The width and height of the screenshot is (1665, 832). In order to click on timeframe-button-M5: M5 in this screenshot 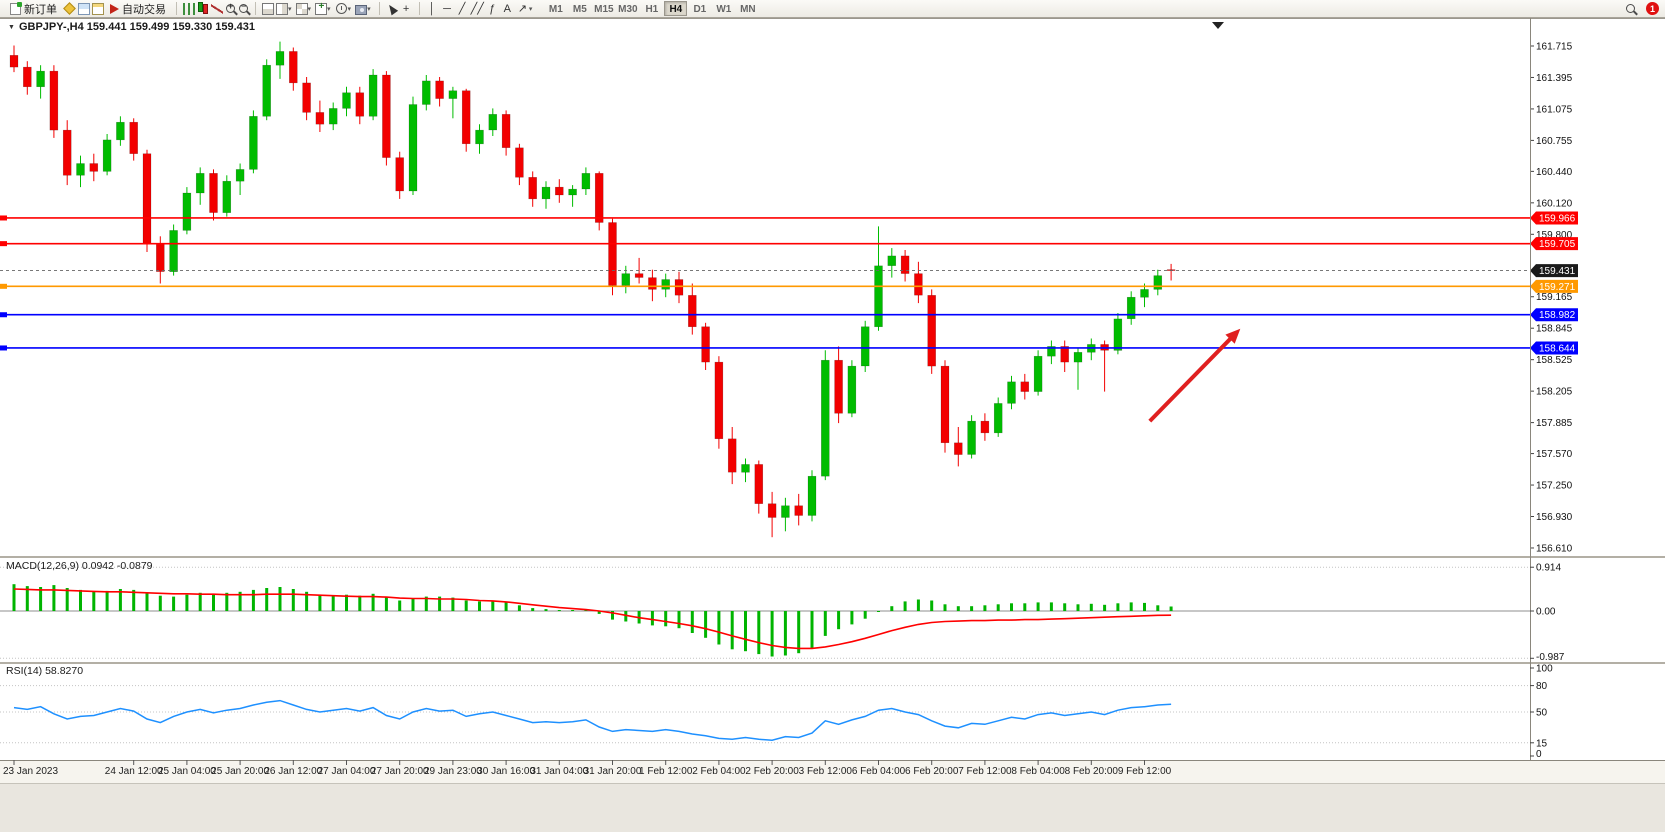, I will do `click(579, 9)`.